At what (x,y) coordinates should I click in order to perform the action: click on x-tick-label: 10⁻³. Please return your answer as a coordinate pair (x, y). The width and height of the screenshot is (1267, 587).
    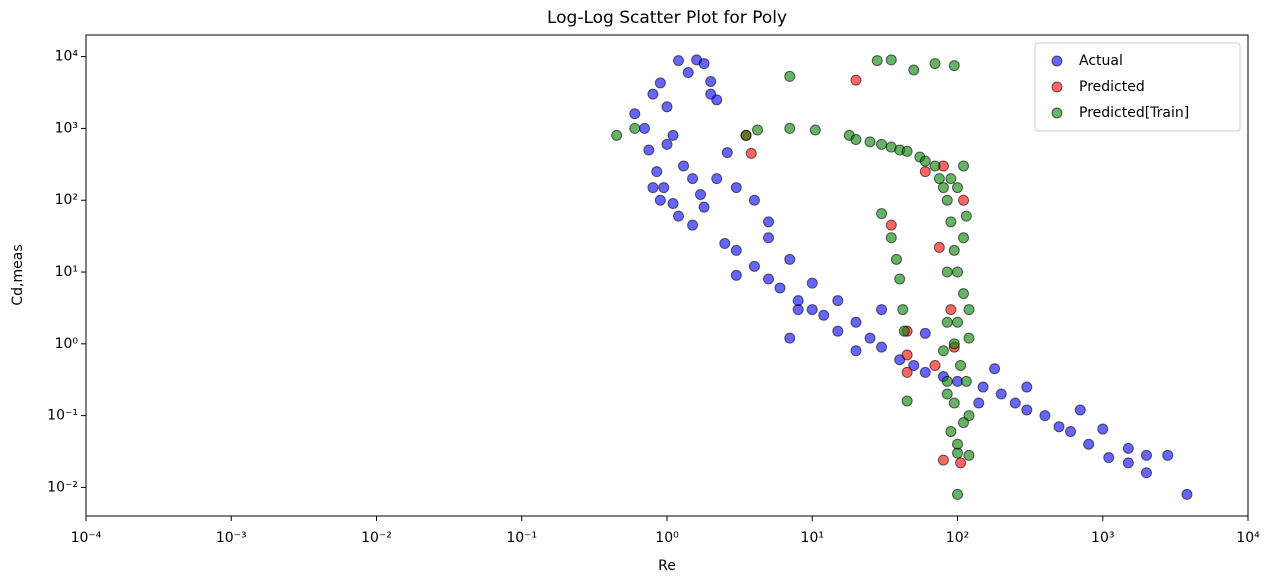
    Looking at the image, I should click on (231, 538).